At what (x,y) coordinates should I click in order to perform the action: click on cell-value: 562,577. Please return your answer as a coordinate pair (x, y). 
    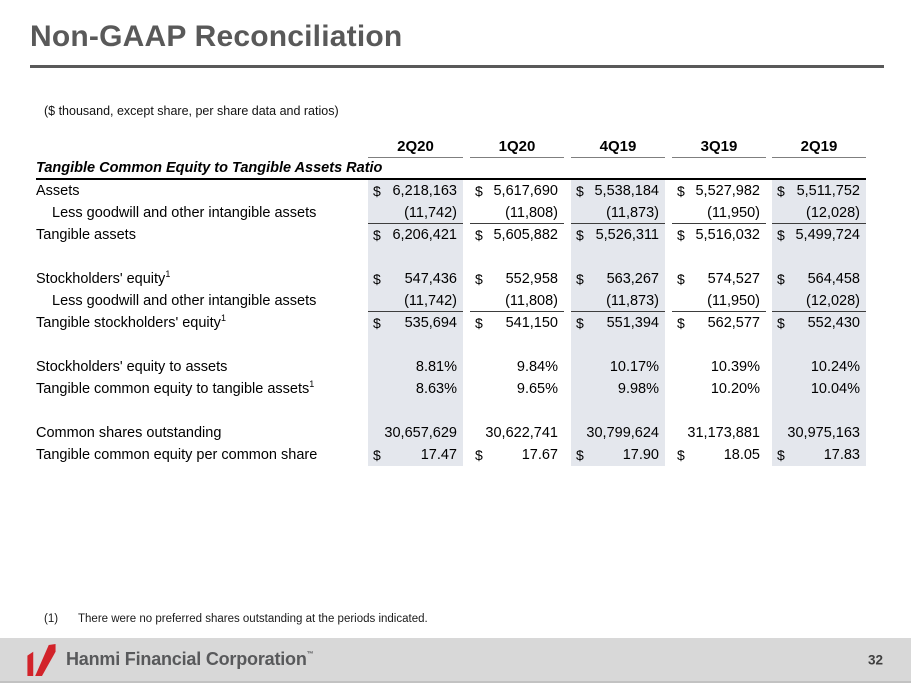
    Looking at the image, I should click on (733, 323).